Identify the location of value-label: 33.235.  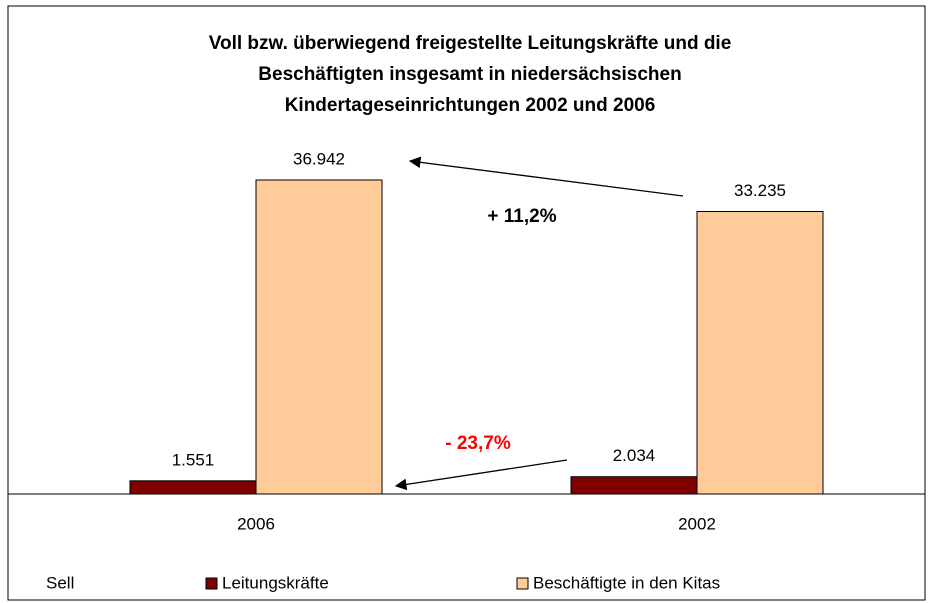
(760, 190).